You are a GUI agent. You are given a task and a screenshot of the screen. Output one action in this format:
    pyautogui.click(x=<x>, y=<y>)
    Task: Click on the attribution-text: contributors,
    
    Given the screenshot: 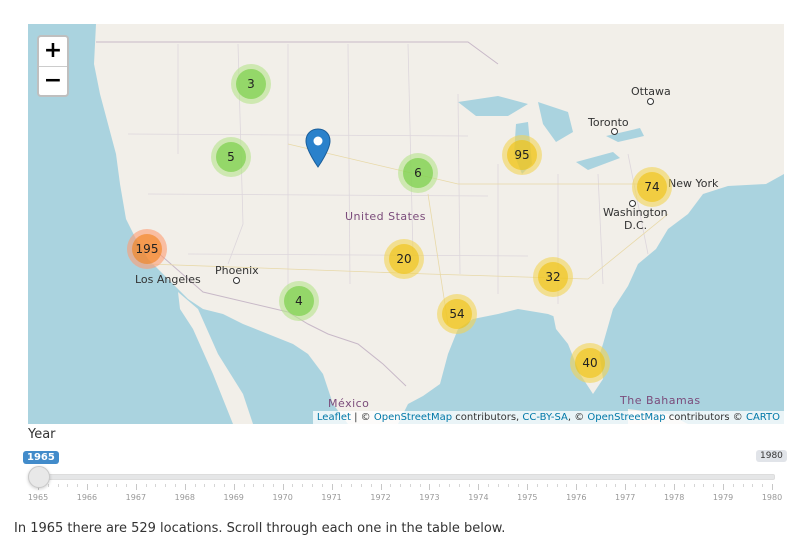 What is the action you would take?
    pyautogui.click(x=487, y=417)
    